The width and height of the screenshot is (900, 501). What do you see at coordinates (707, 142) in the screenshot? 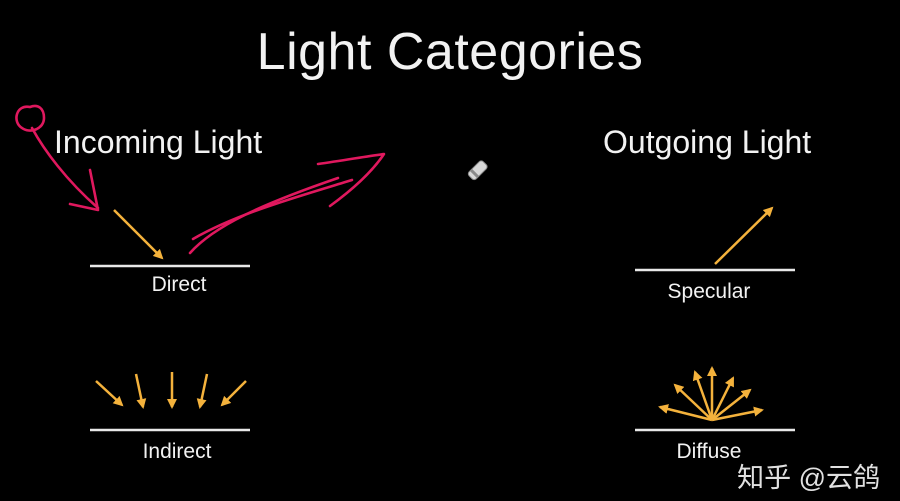
I see `outgoing-light-heading: Outgoing Light` at bounding box center [707, 142].